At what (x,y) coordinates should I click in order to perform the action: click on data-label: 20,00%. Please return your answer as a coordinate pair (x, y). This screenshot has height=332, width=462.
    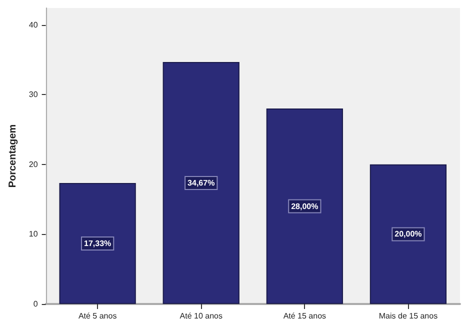
    Looking at the image, I should click on (408, 234).